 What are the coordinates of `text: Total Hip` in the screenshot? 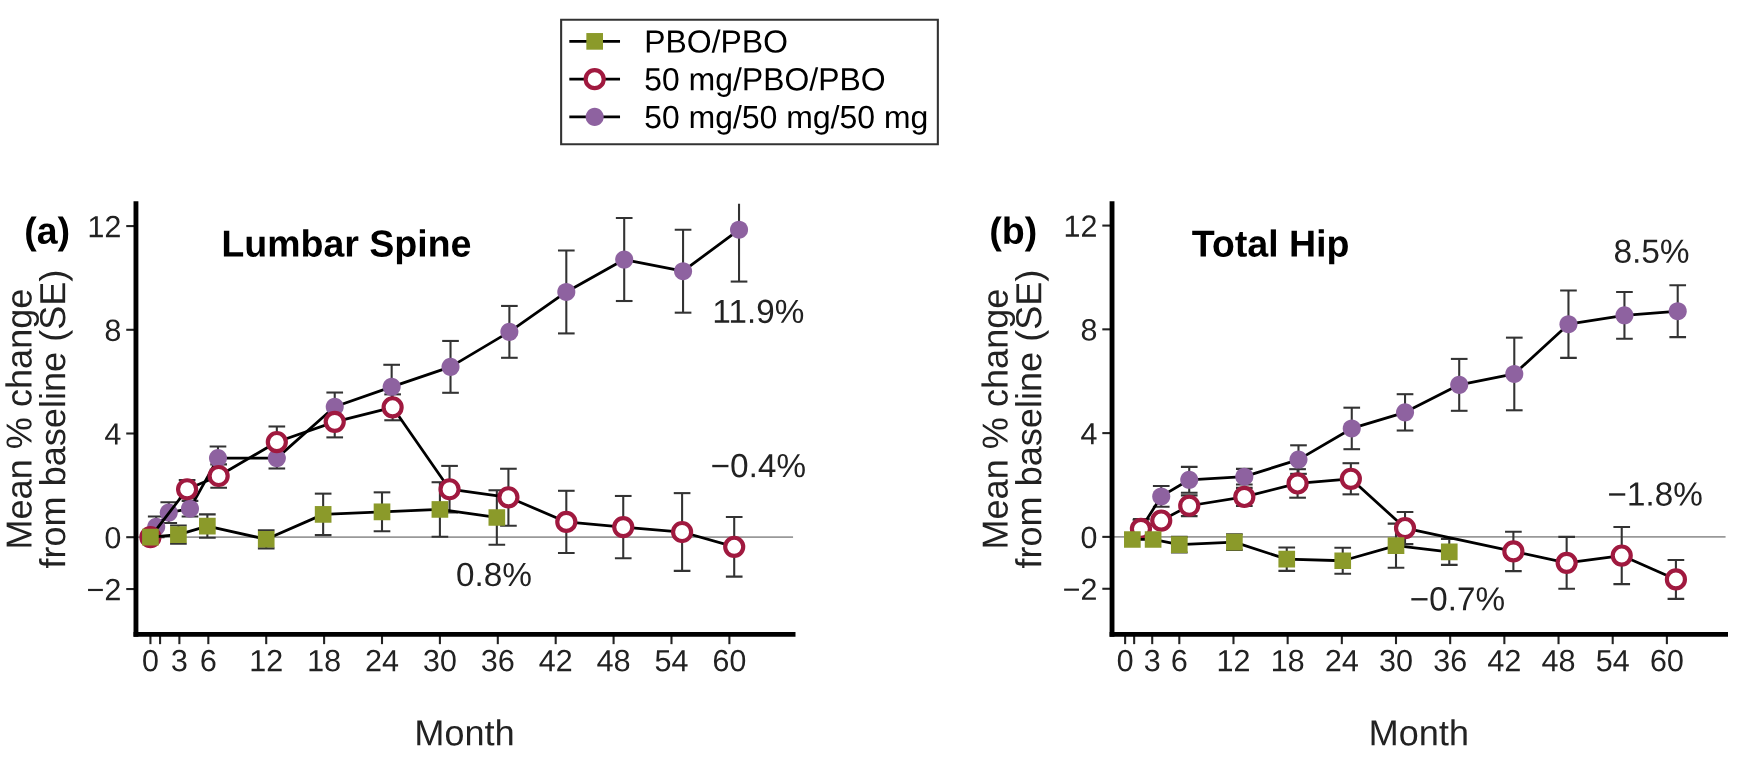 It's located at (1270, 247).